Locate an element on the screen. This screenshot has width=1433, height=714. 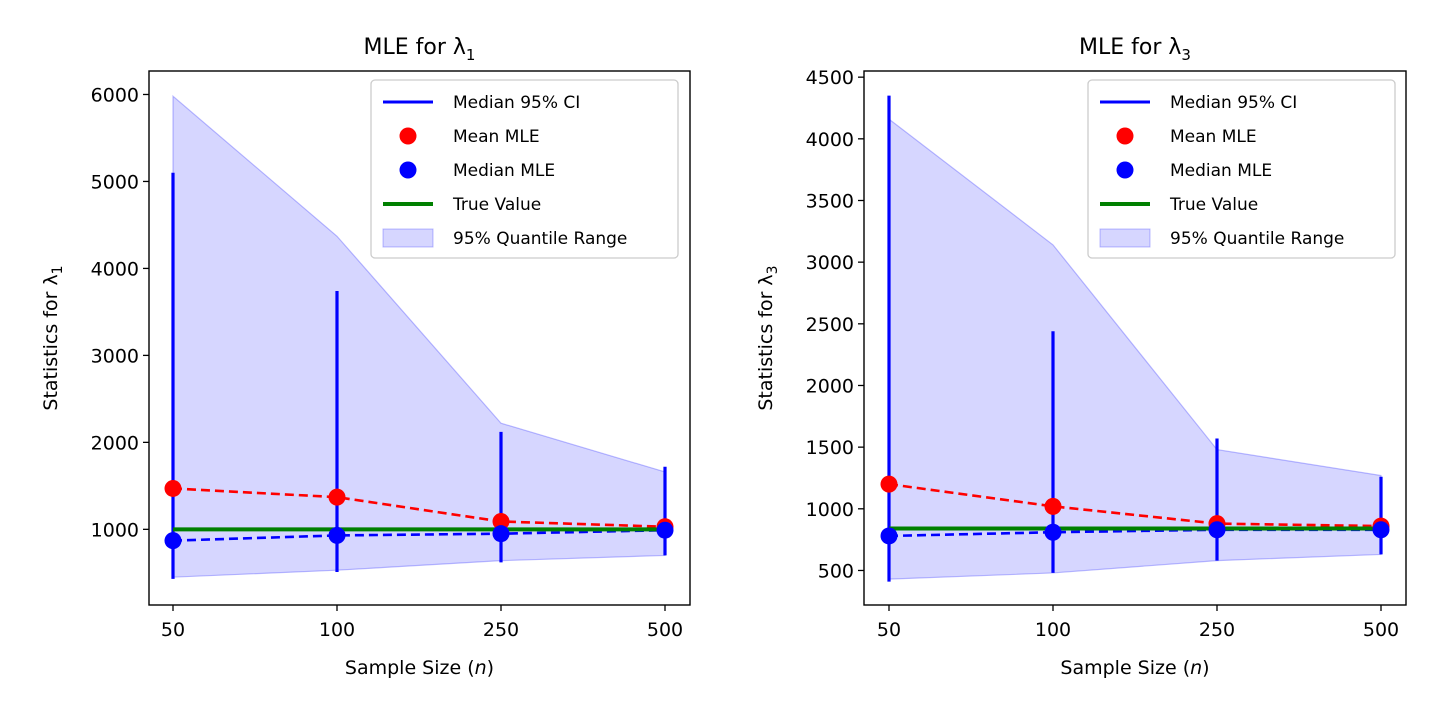
y-tick-label: 4500 is located at coordinates (830, 78).